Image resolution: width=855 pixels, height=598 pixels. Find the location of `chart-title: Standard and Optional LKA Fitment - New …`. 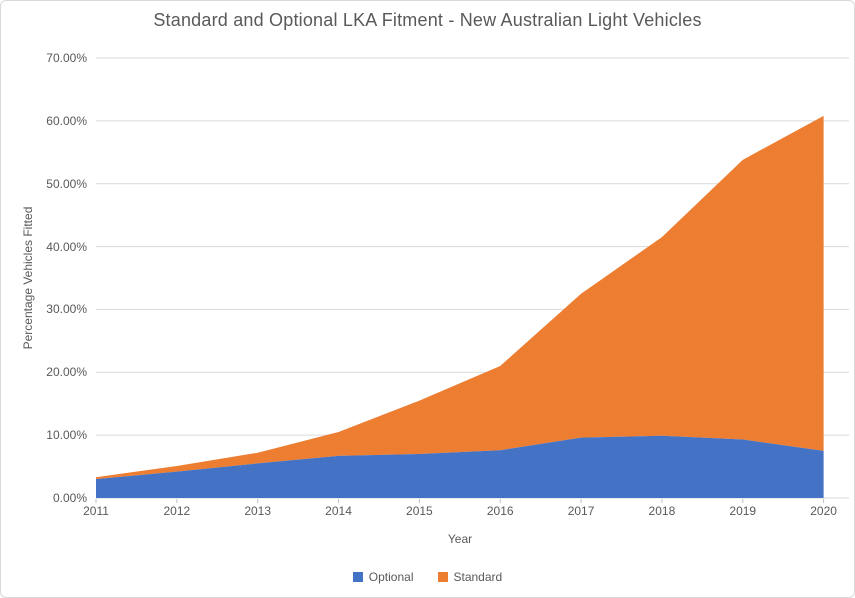

chart-title: Standard and Optional LKA Fitment - New … is located at coordinates (427, 20).